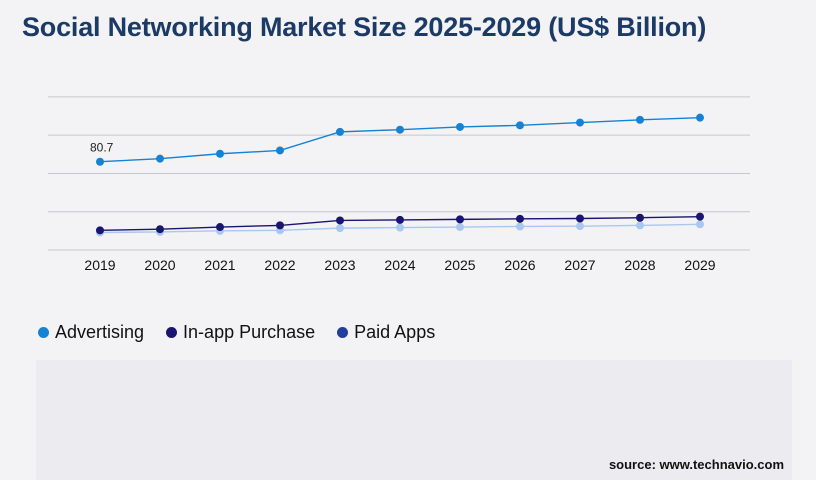  I want to click on x-tick-label: 2028, so click(639, 265).